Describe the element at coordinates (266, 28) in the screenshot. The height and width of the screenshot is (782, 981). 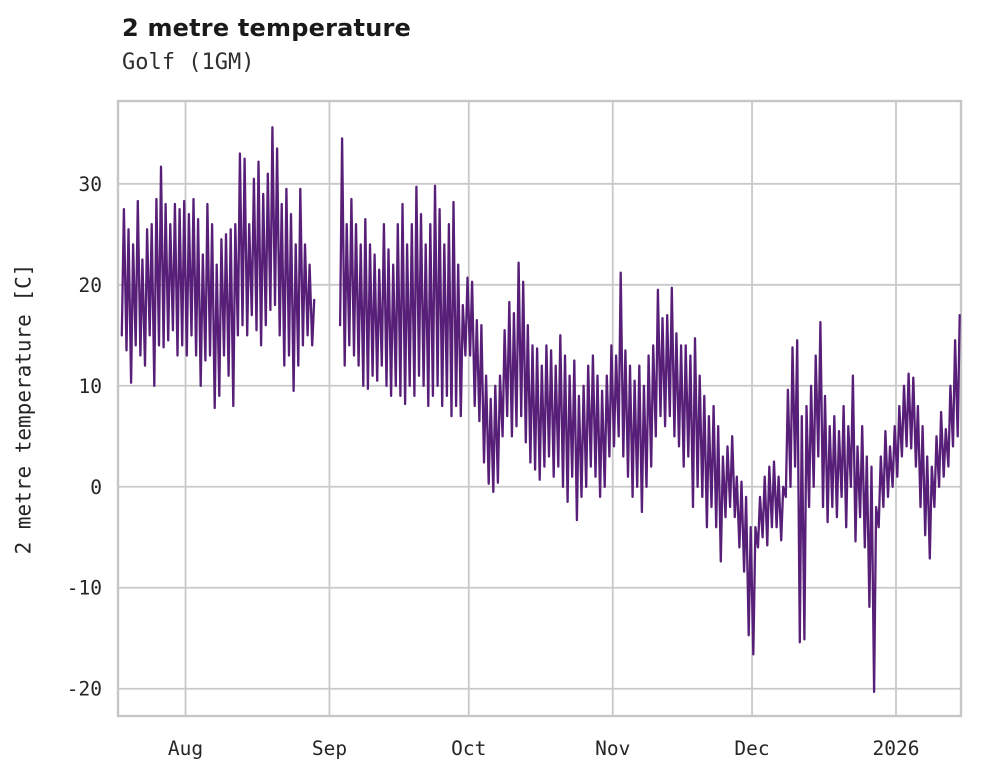
I see `chart-title: 2 metre temperature` at that location.